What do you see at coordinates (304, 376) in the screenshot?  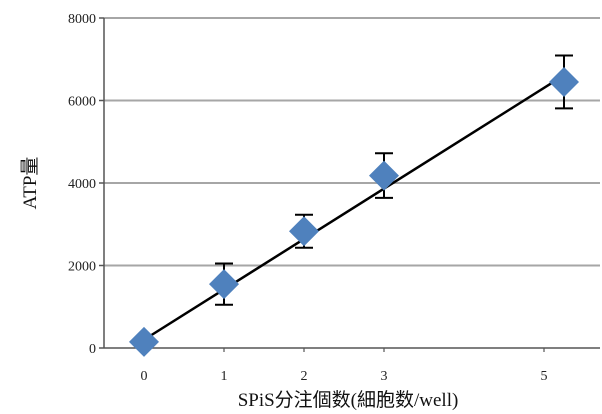 I see `x-tick-label: 2` at bounding box center [304, 376].